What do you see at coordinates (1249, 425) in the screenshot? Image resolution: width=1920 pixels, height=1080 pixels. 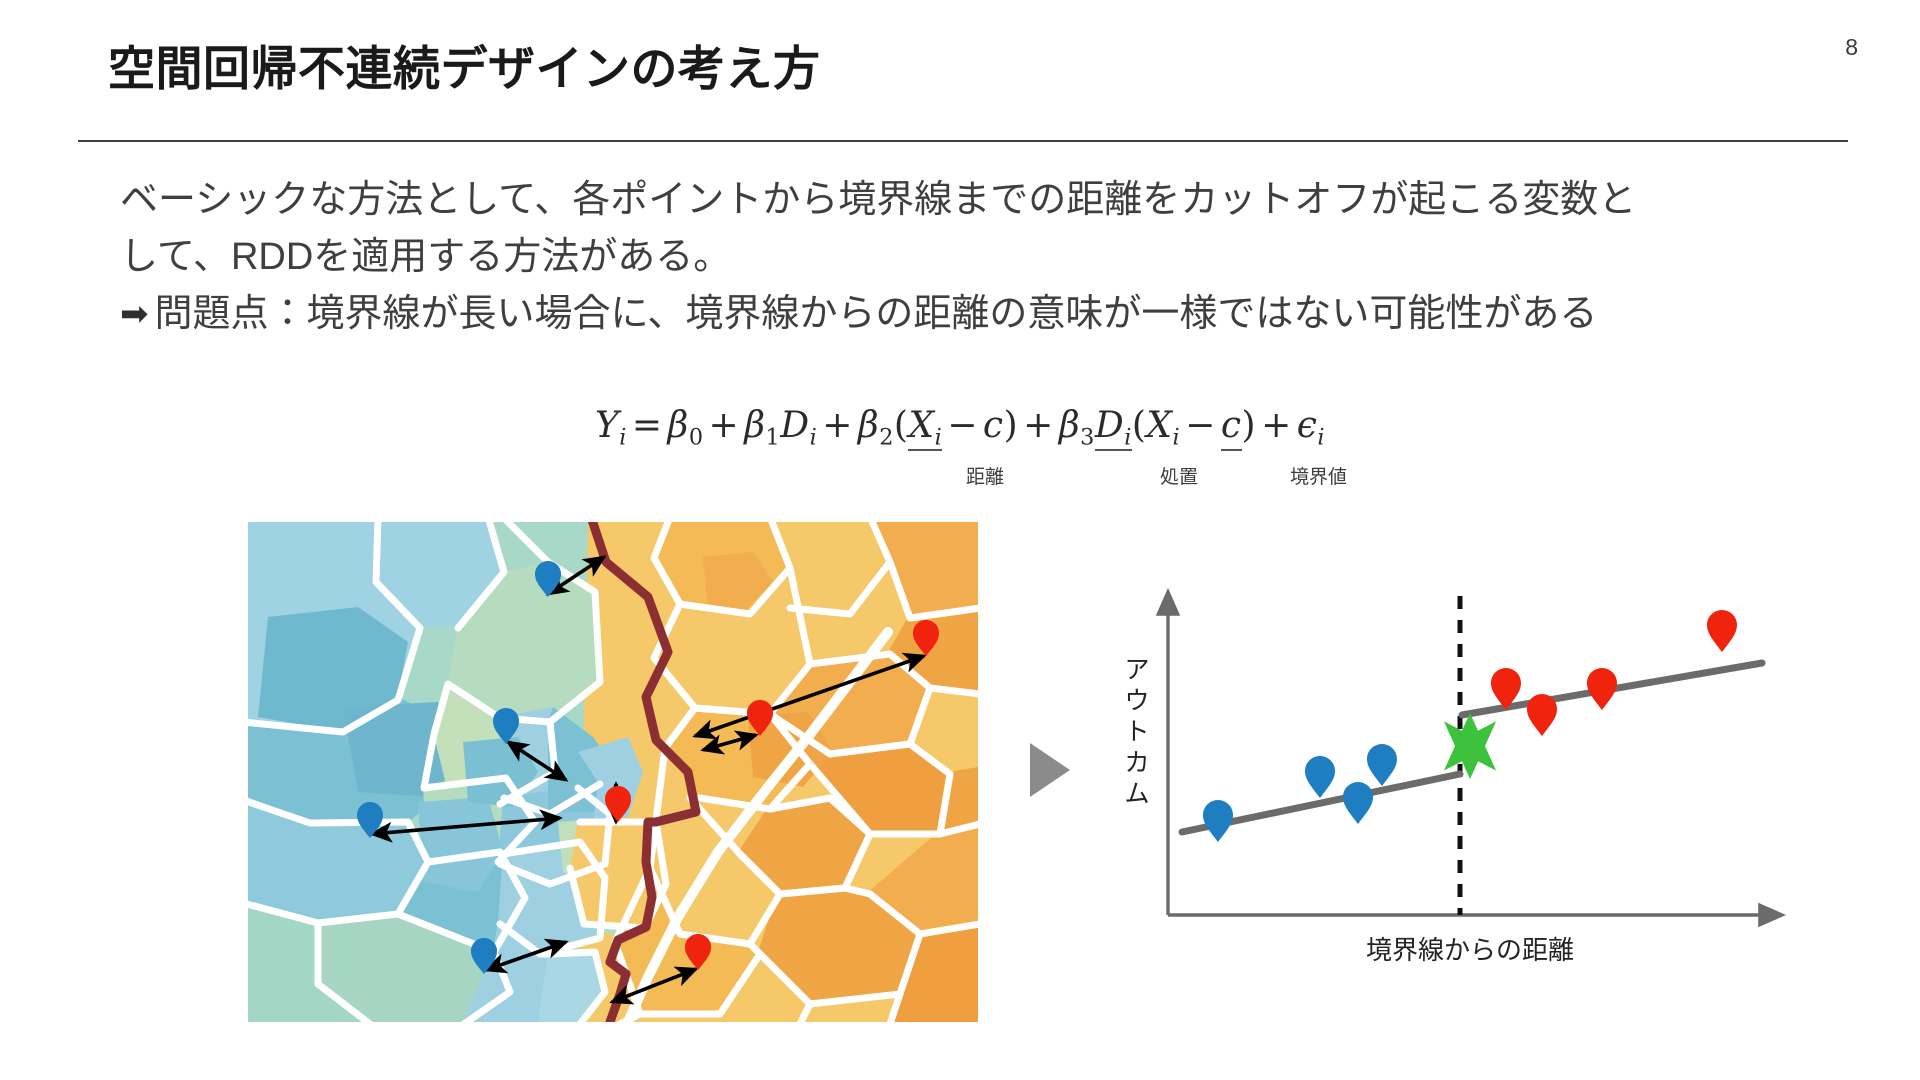 I see `formula-close-paren-2: )` at bounding box center [1249, 425].